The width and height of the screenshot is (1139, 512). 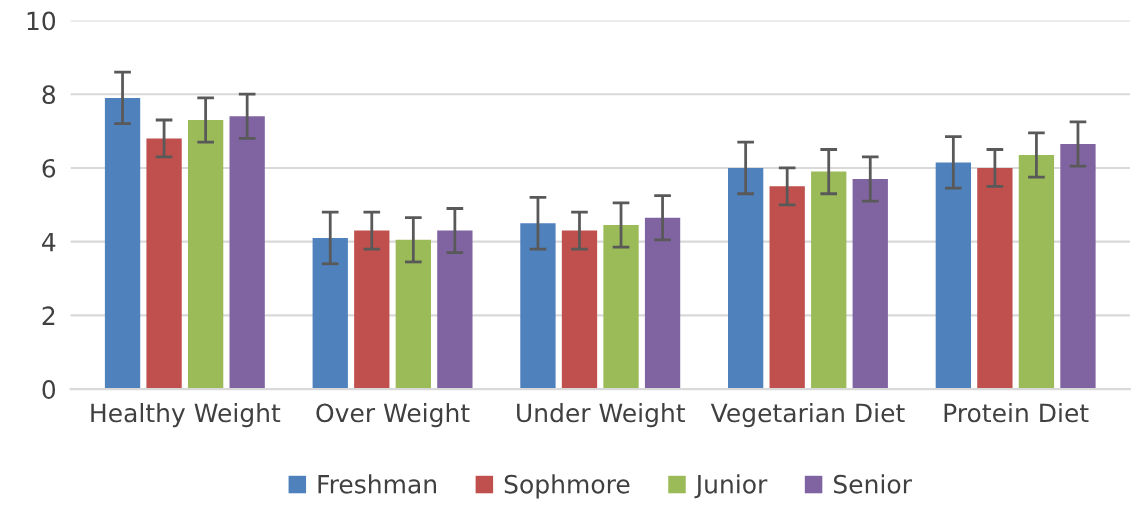 I want to click on x-tick-label: Vegetarian Diet, so click(x=807, y=415).